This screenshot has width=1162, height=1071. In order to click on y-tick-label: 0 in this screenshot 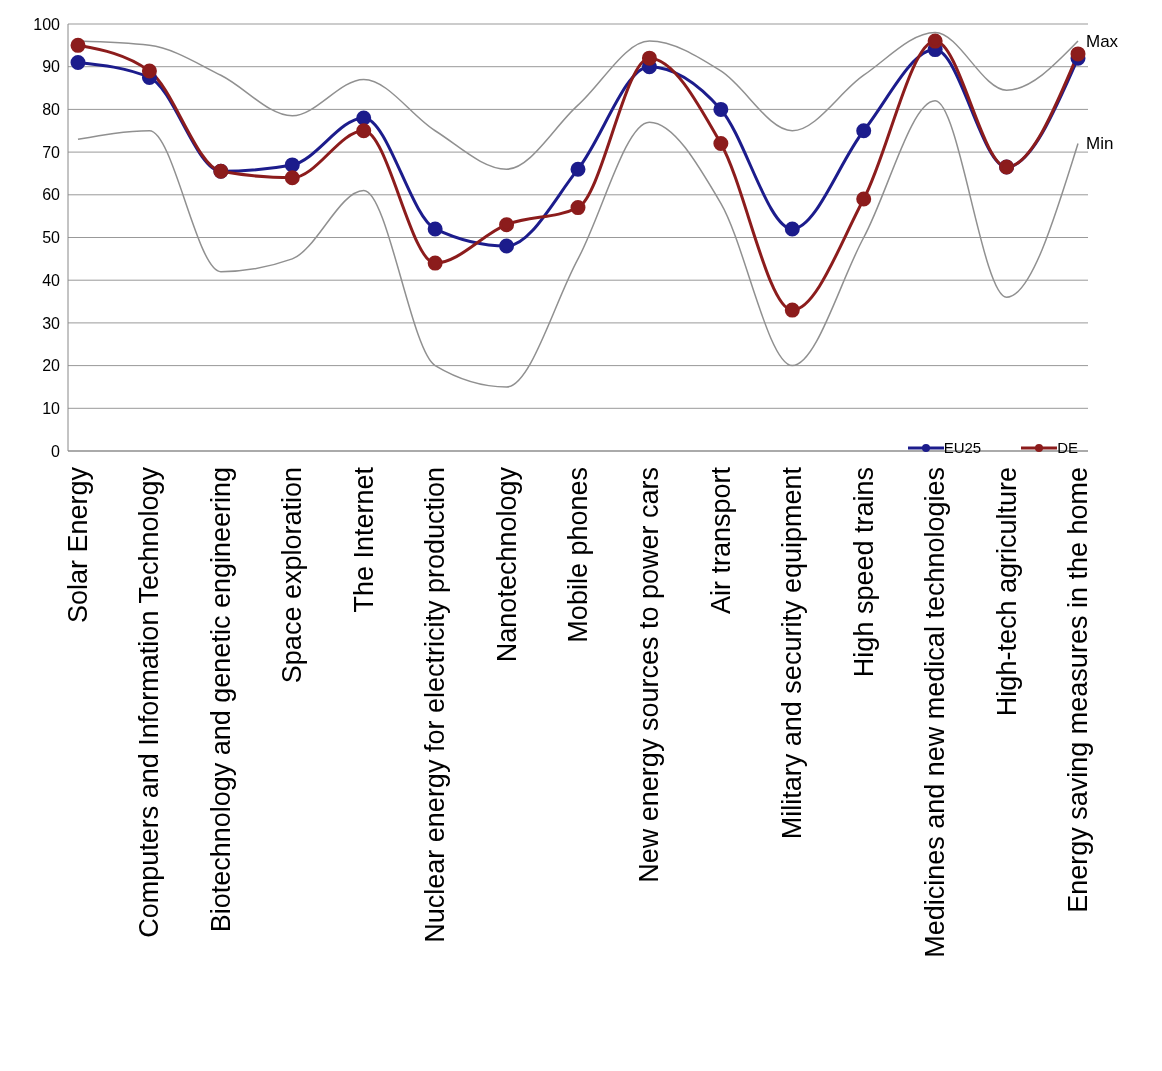, I will do `click(56, 451)`.